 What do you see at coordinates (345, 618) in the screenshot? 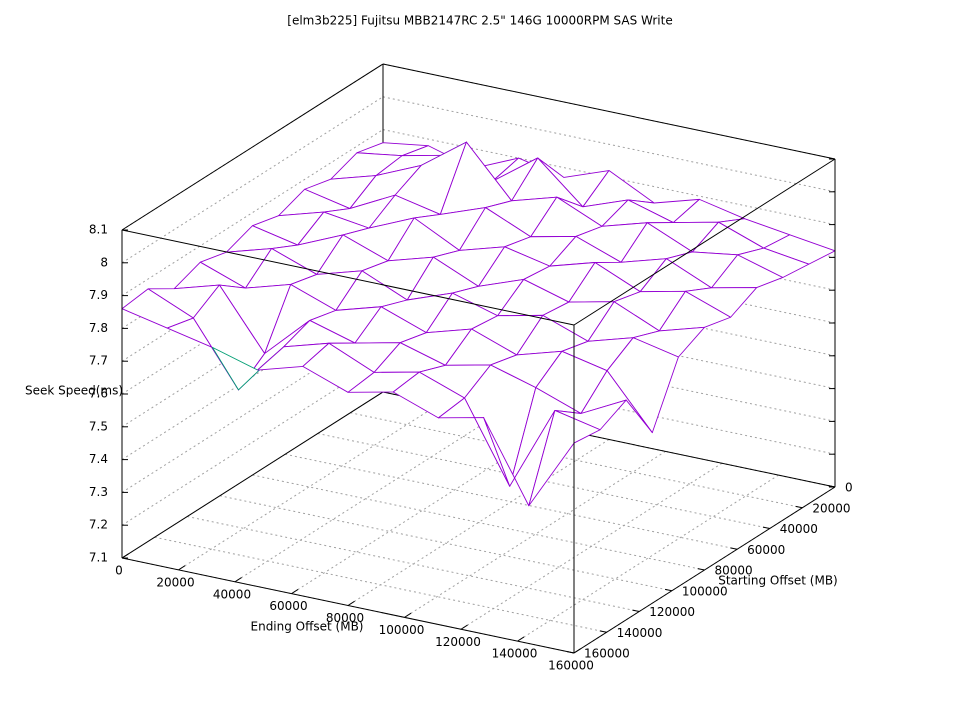
I see `x-tick-label: 80000` at bounding box center [345, 618].